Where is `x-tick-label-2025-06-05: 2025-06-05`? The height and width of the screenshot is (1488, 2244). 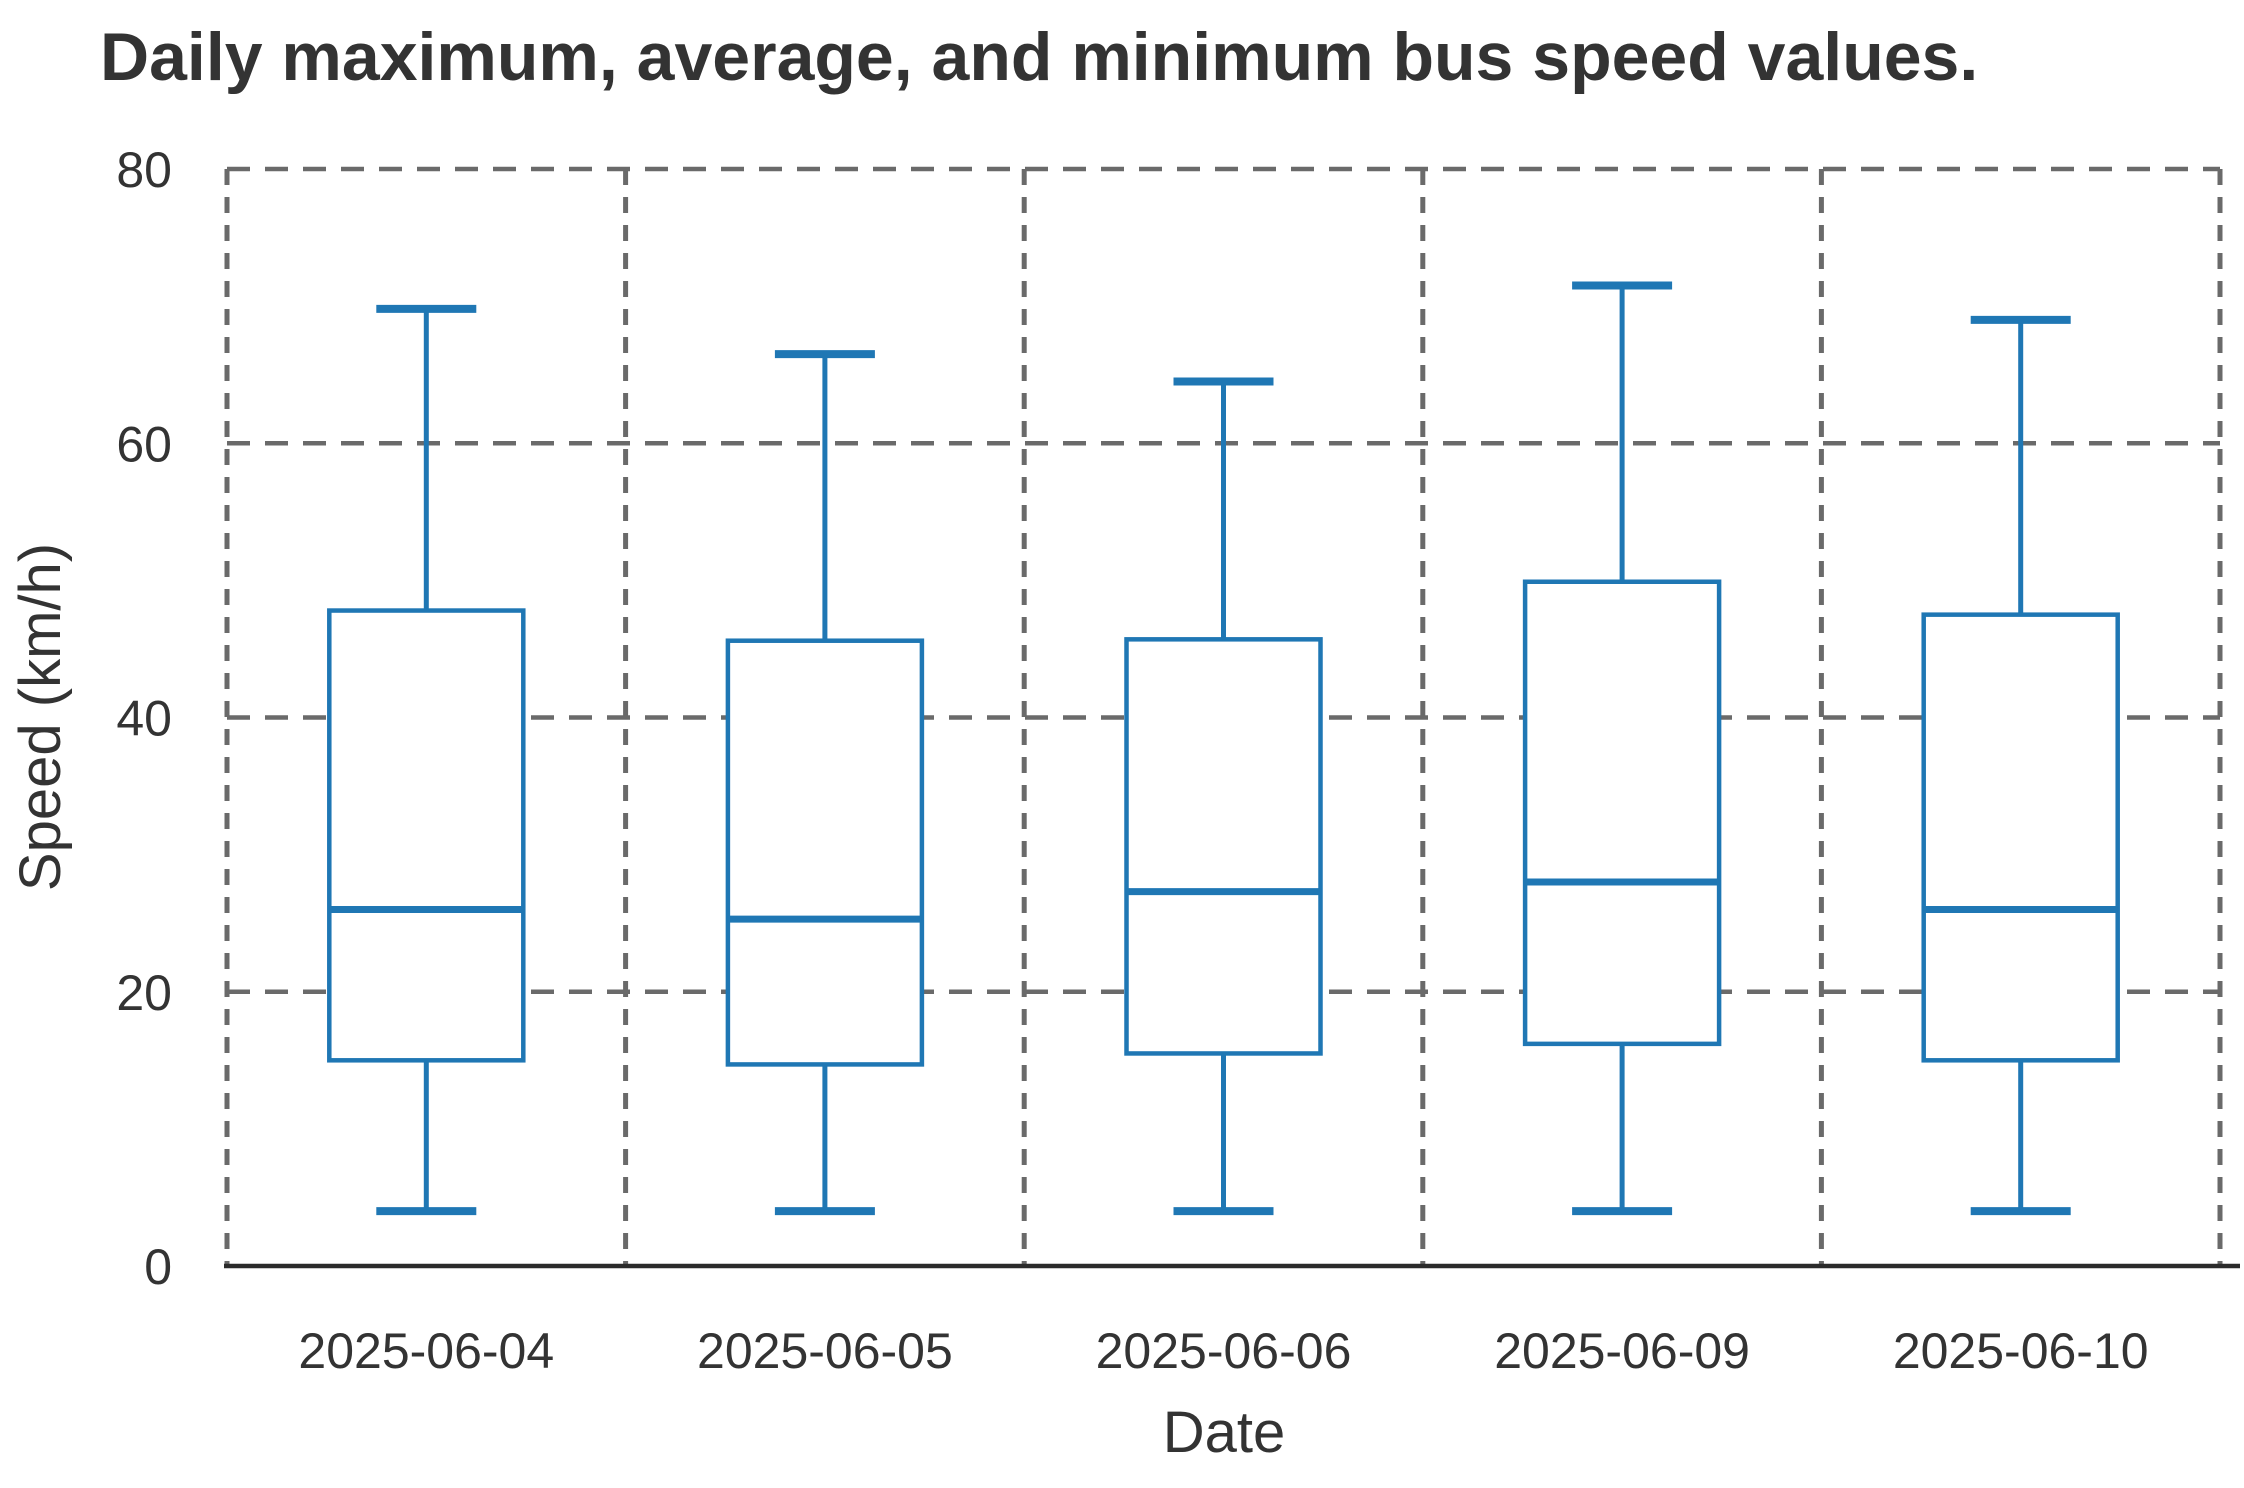 x-tick-label-2025-06-05: 2025-06-05 is located at coordinates (825, 1351).